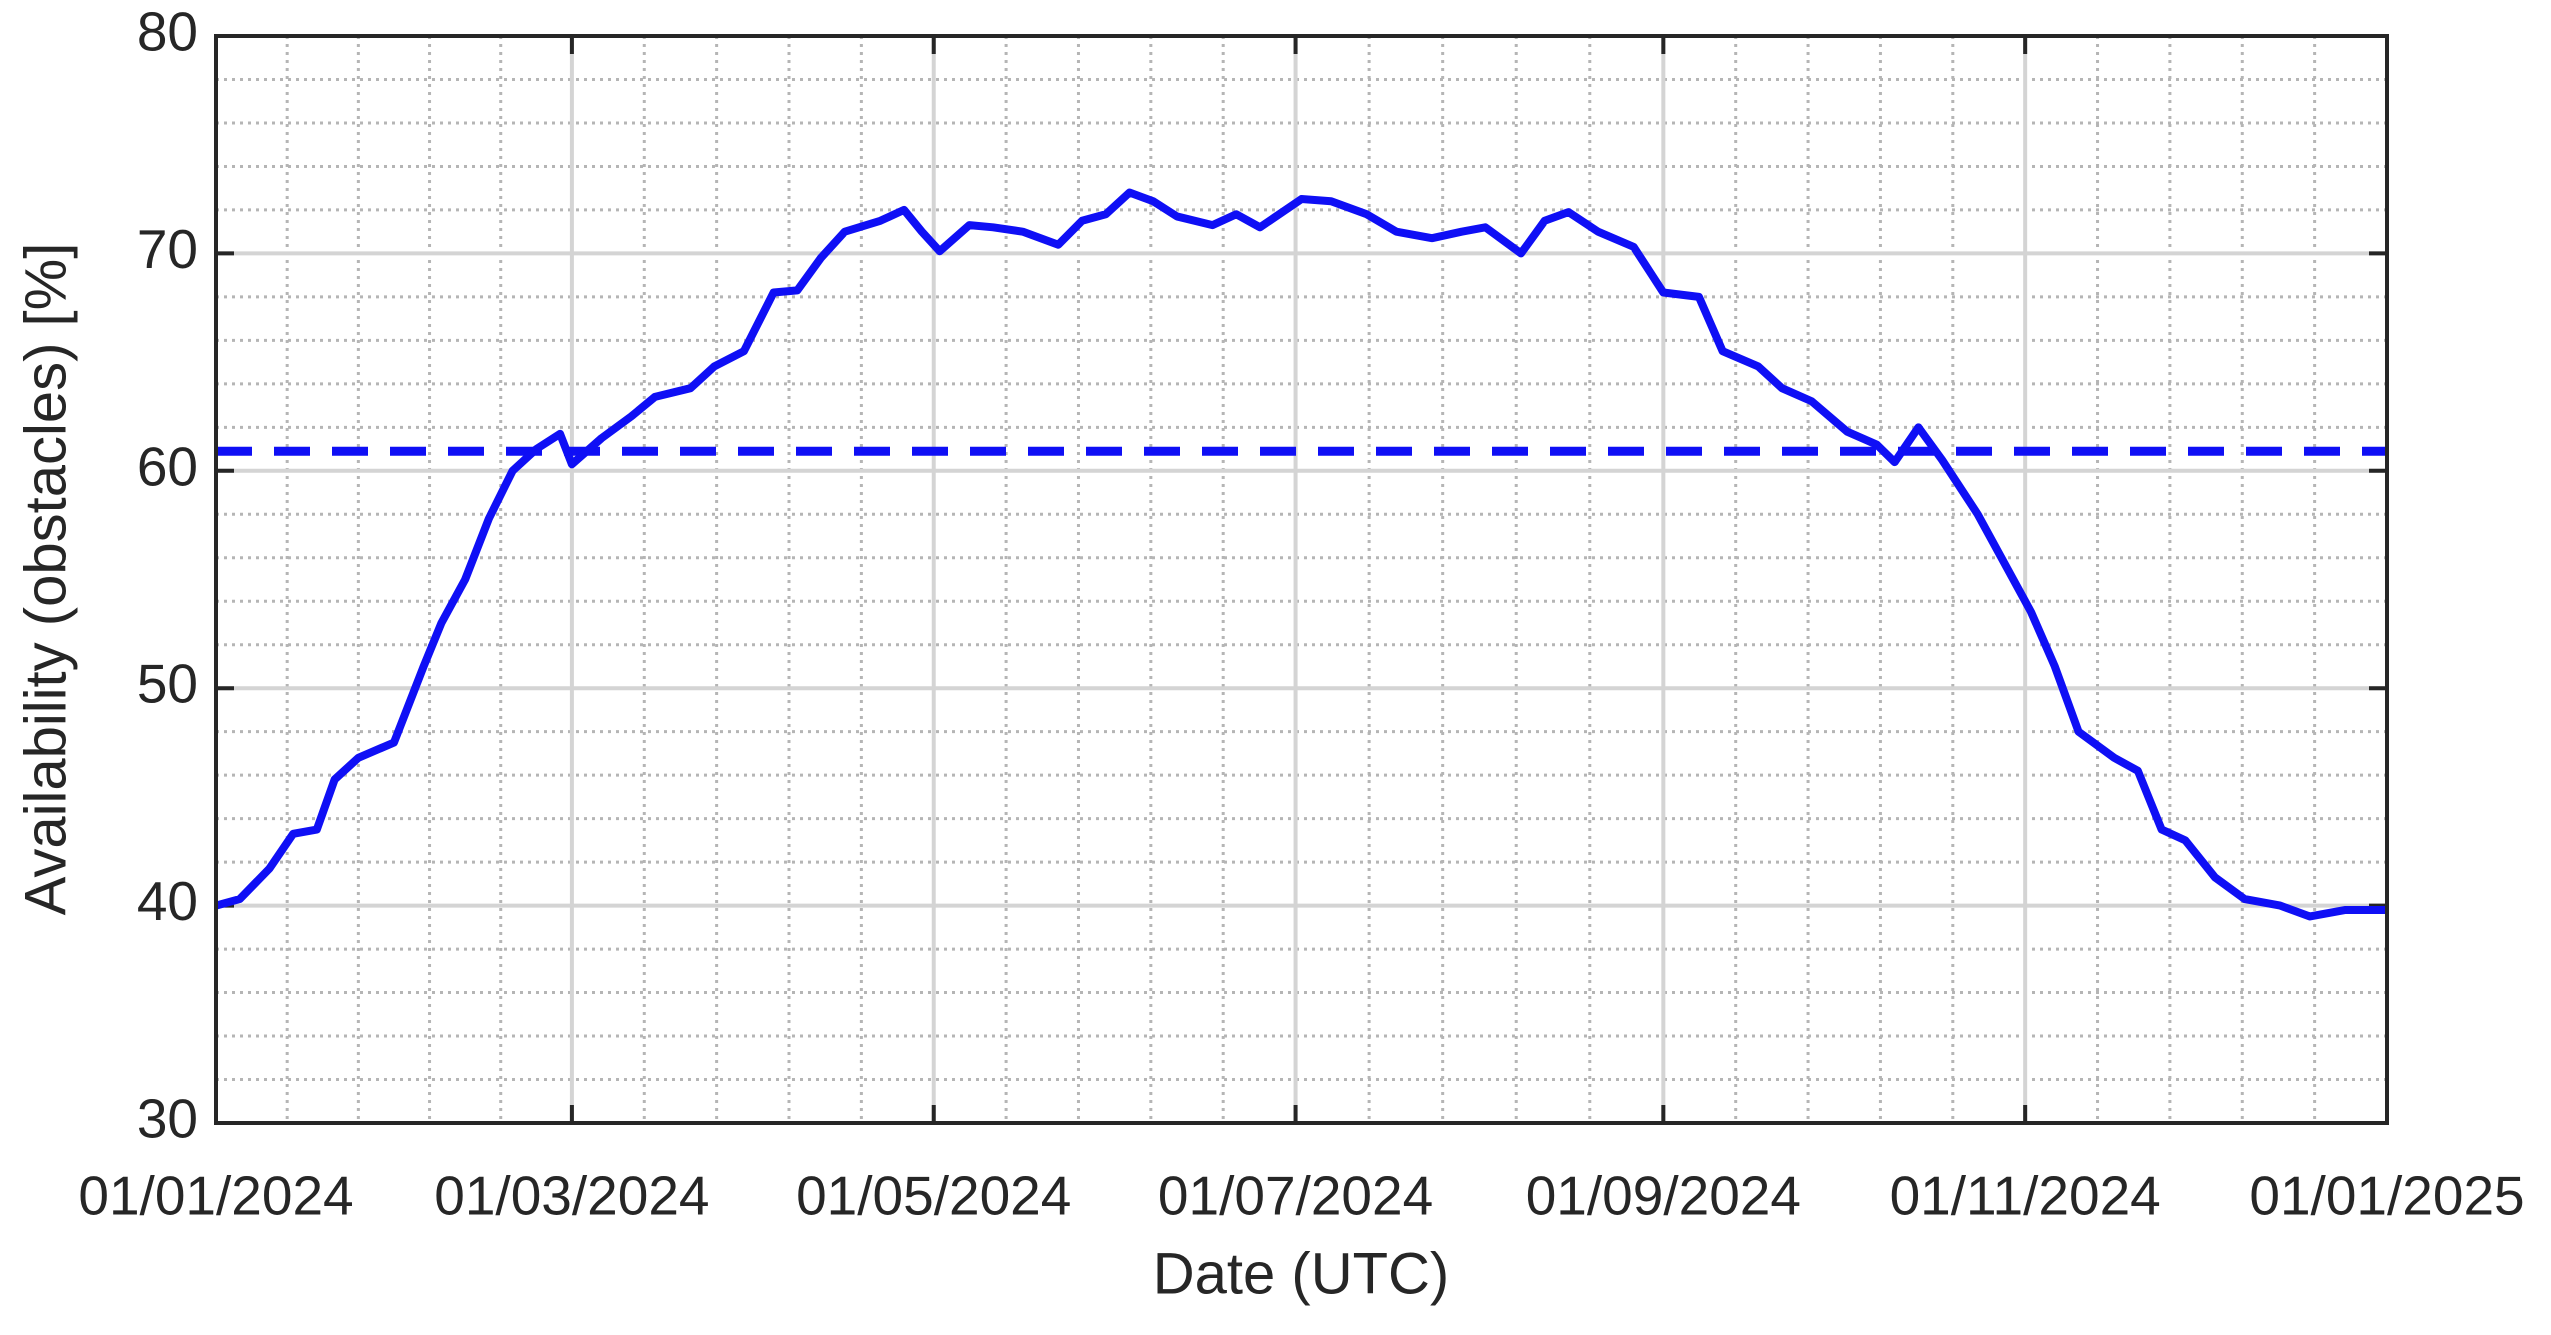 The image size is (2551, 1335). What do you see at coordinates (2025, 1196) in the screenshot?
I see `x-tick-label: 01/11/2024` at bounding box center [2025, 1196].